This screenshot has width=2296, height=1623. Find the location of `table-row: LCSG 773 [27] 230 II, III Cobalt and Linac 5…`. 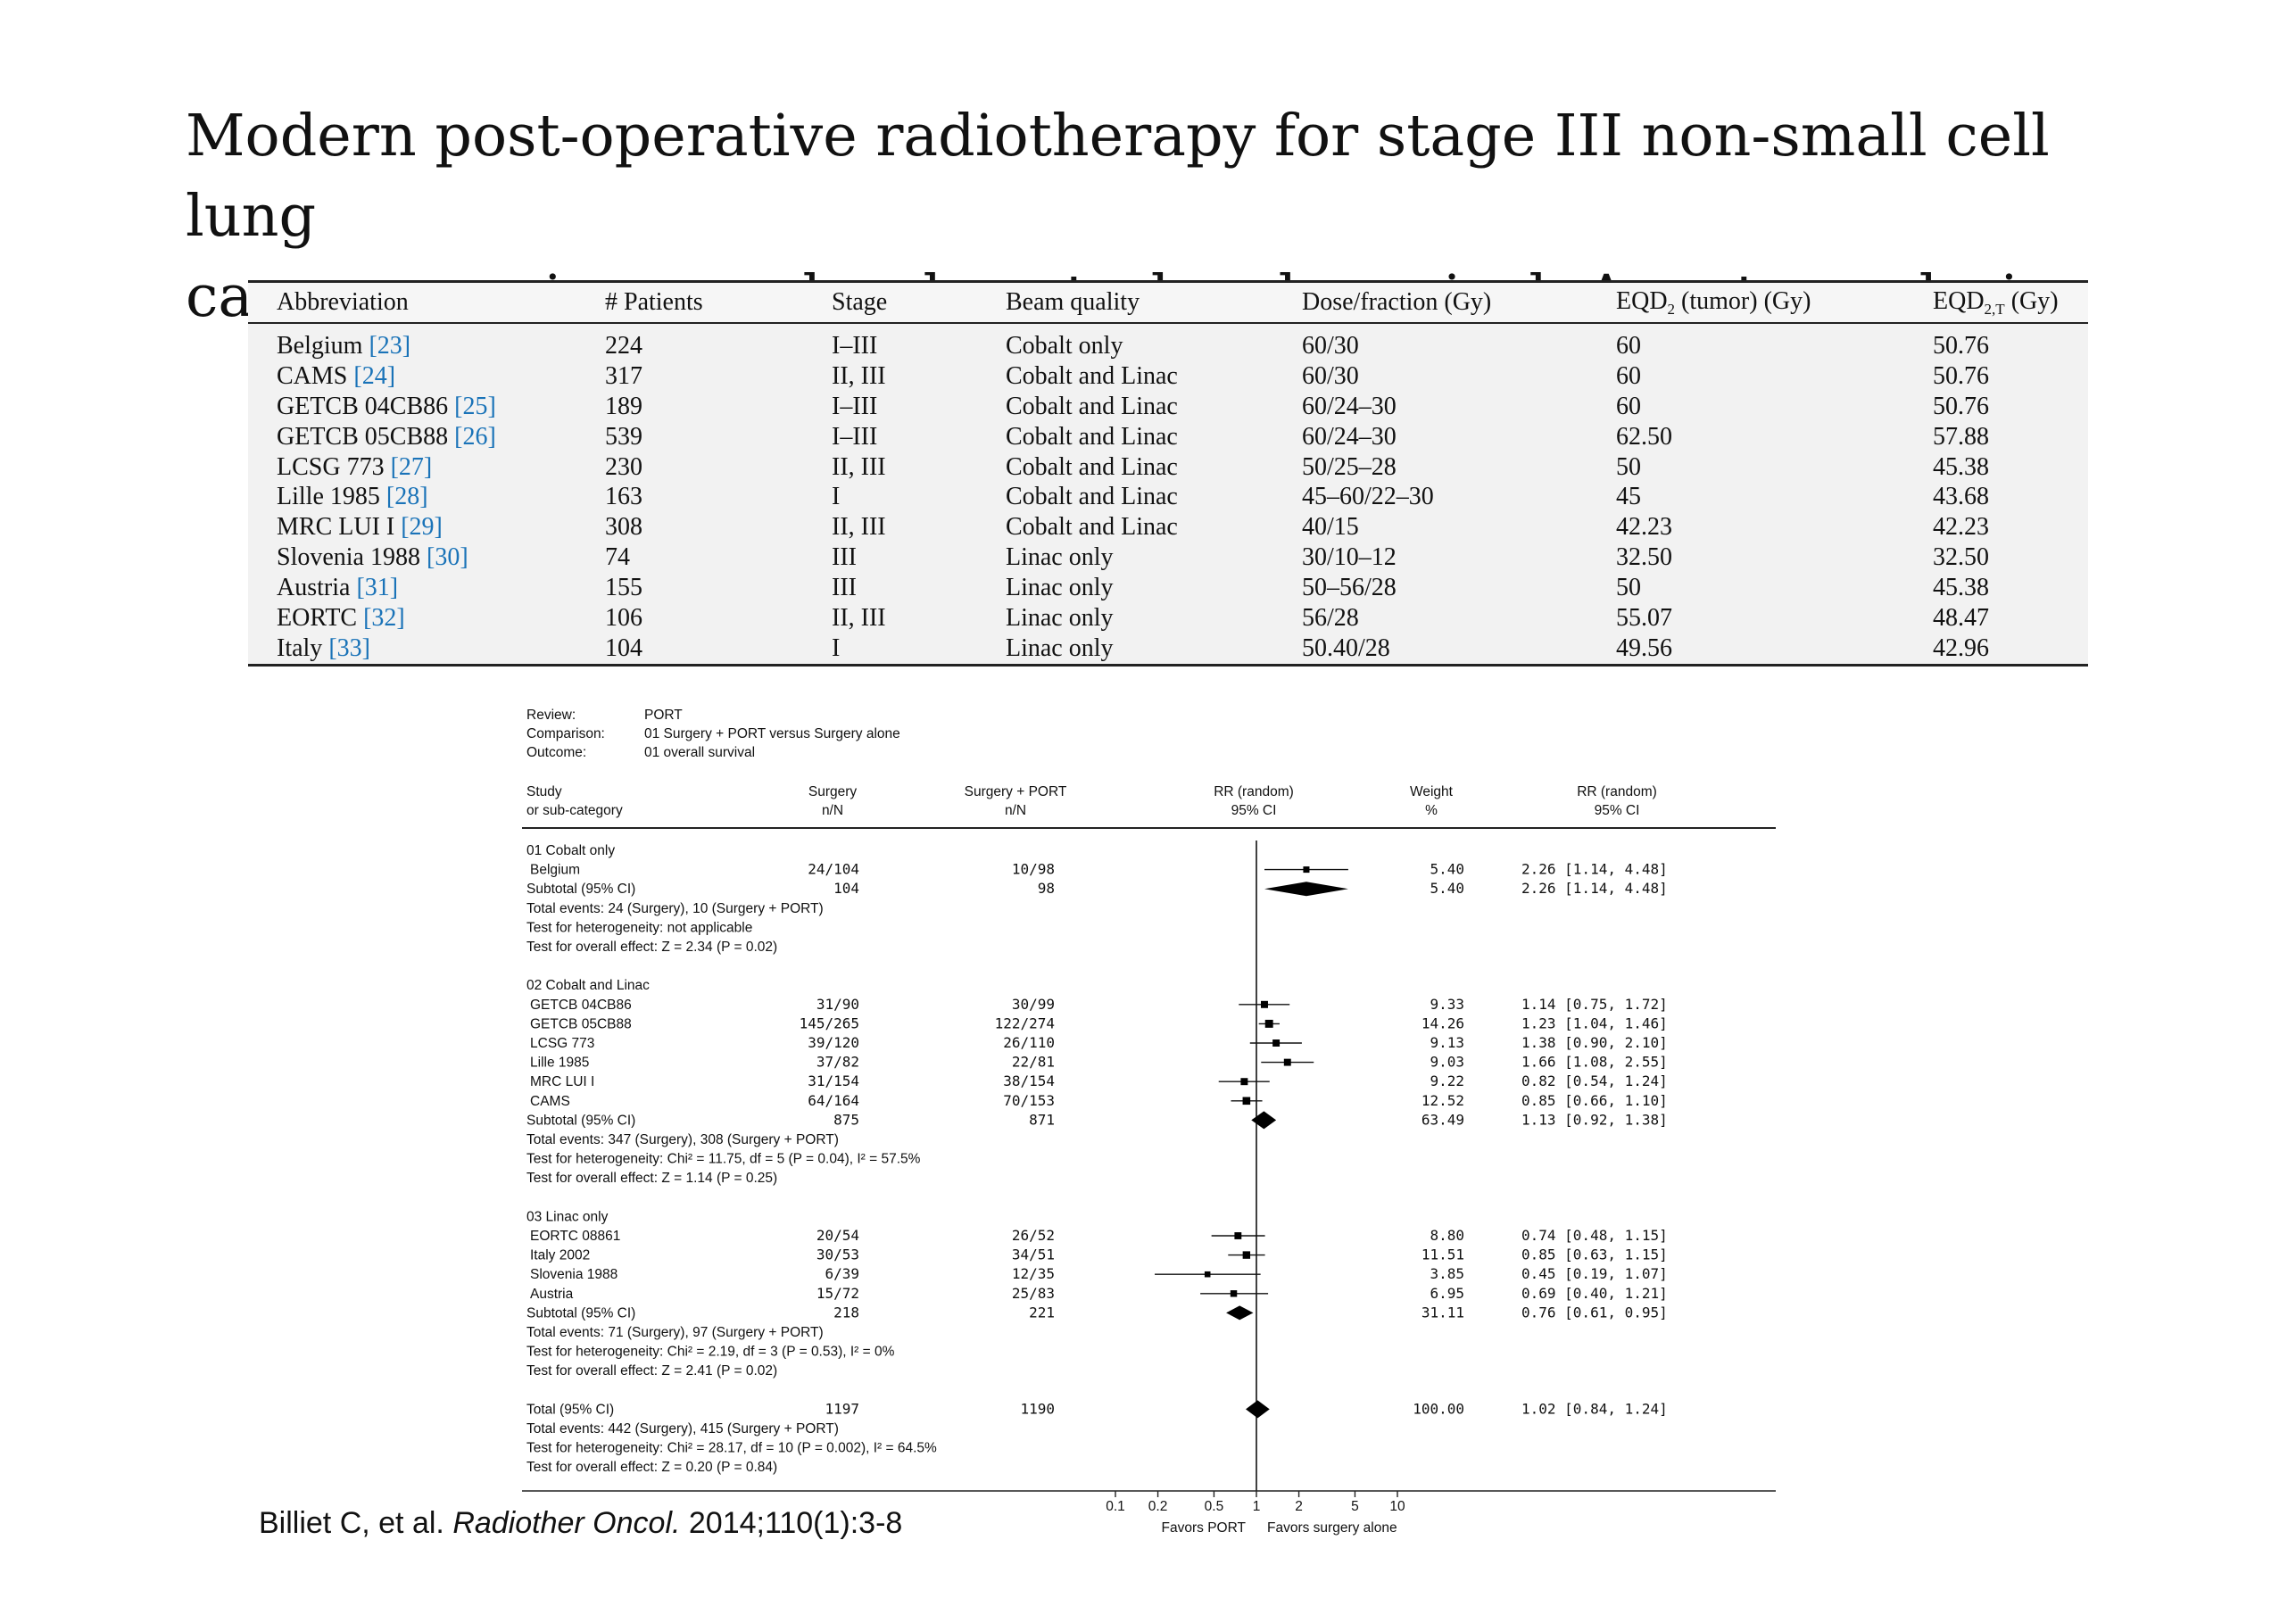

table-row: LCSG 773 [27] 230 II, III Cobalt and Linac 5… is located at coordinates (1168, 467).